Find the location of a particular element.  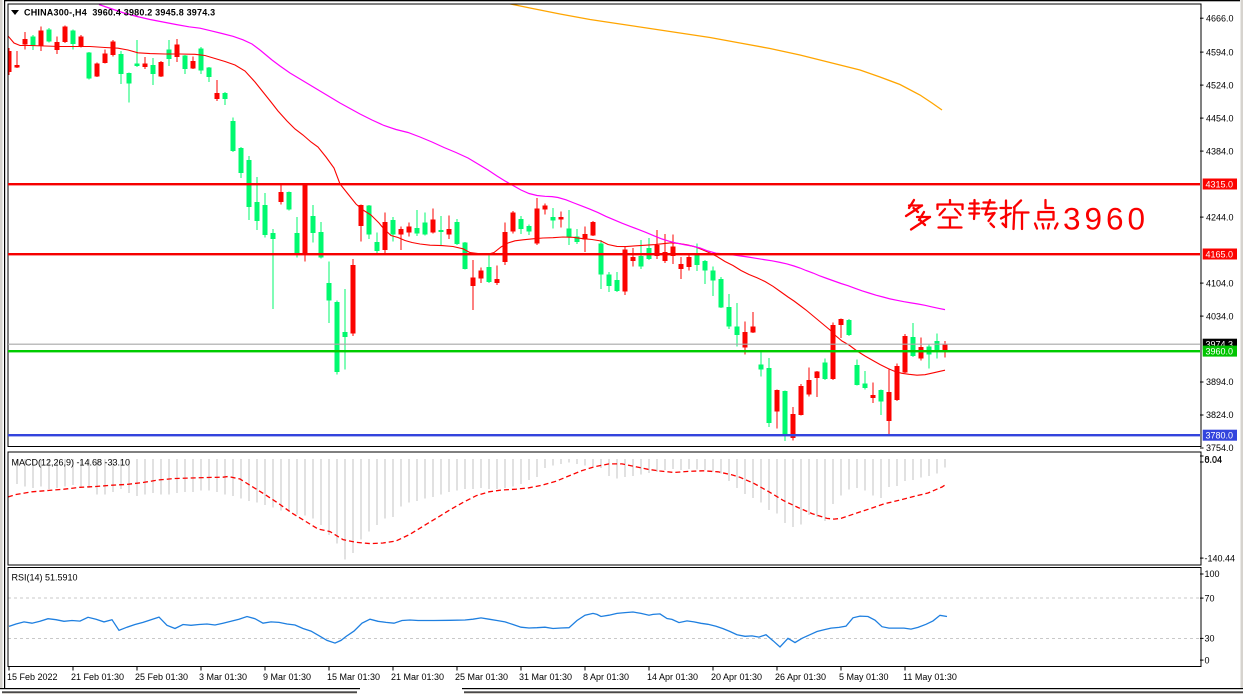

svg-text: 21 Mar 01:30 is located at coordinates (417, 677).